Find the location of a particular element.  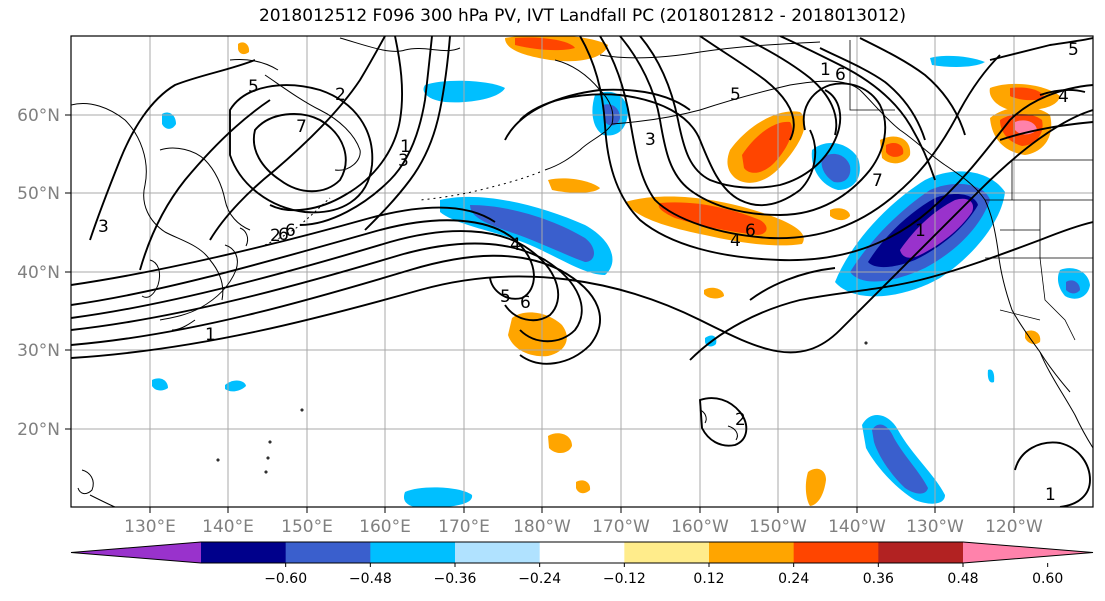

colorbar-tick-label: −0.36 is located at coordinates (455, 579).